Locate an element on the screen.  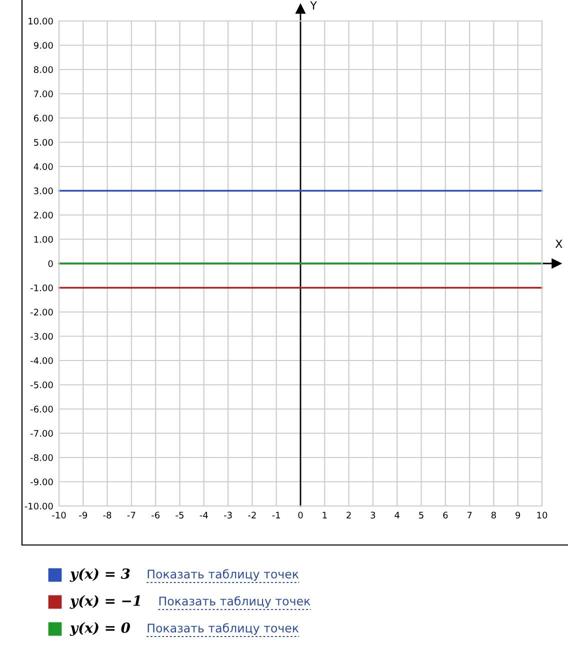
y-tick-label: 4.00 is located at coordinates (43, 166).